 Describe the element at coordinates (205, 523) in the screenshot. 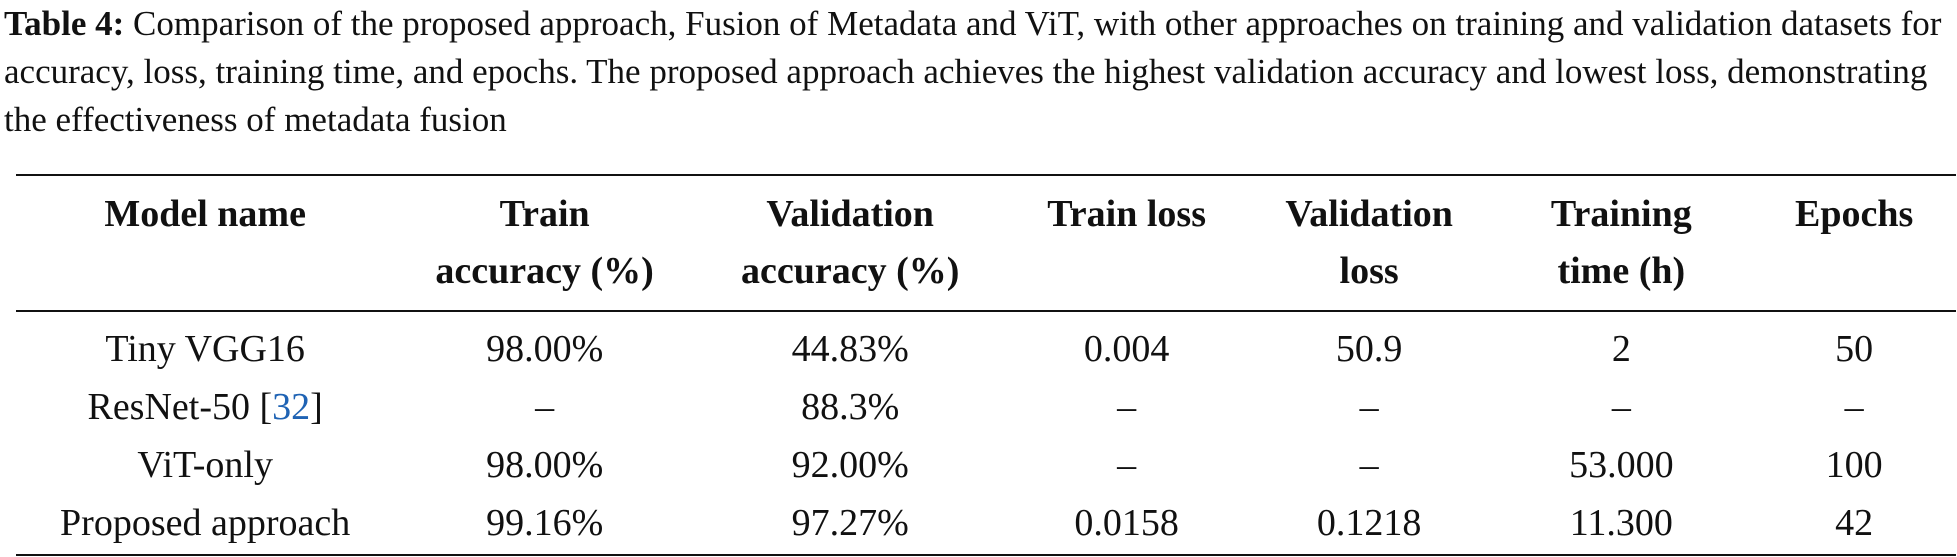

I see `cell-model: Proposed approach` at that location.